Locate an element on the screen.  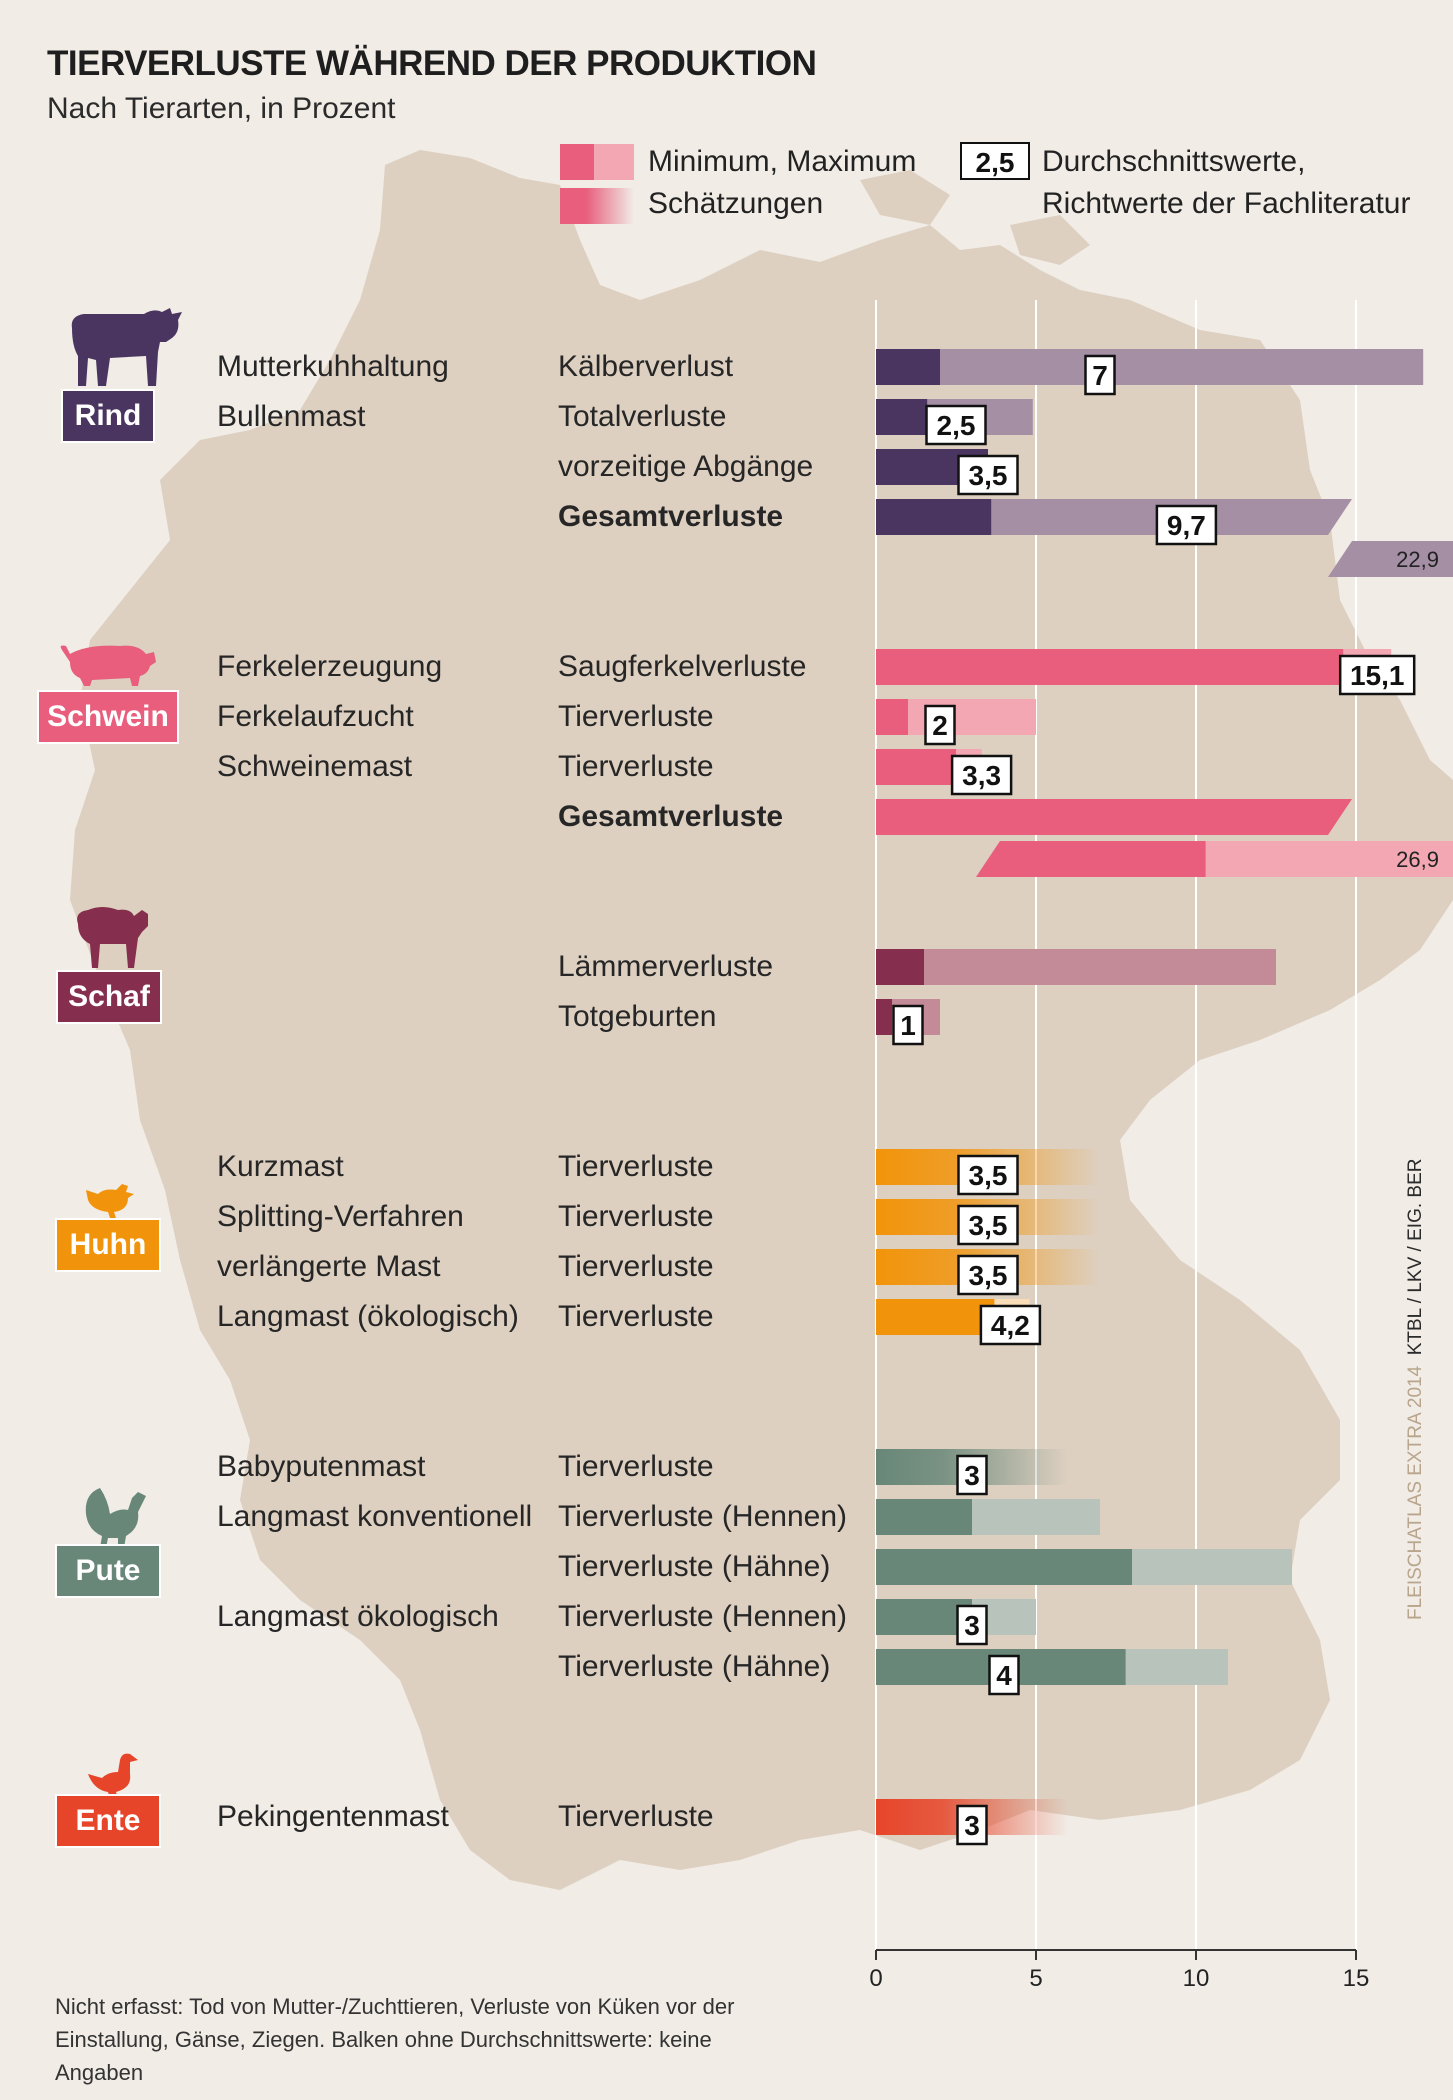
legend-min-swatch is located at coordinates (577, 162).